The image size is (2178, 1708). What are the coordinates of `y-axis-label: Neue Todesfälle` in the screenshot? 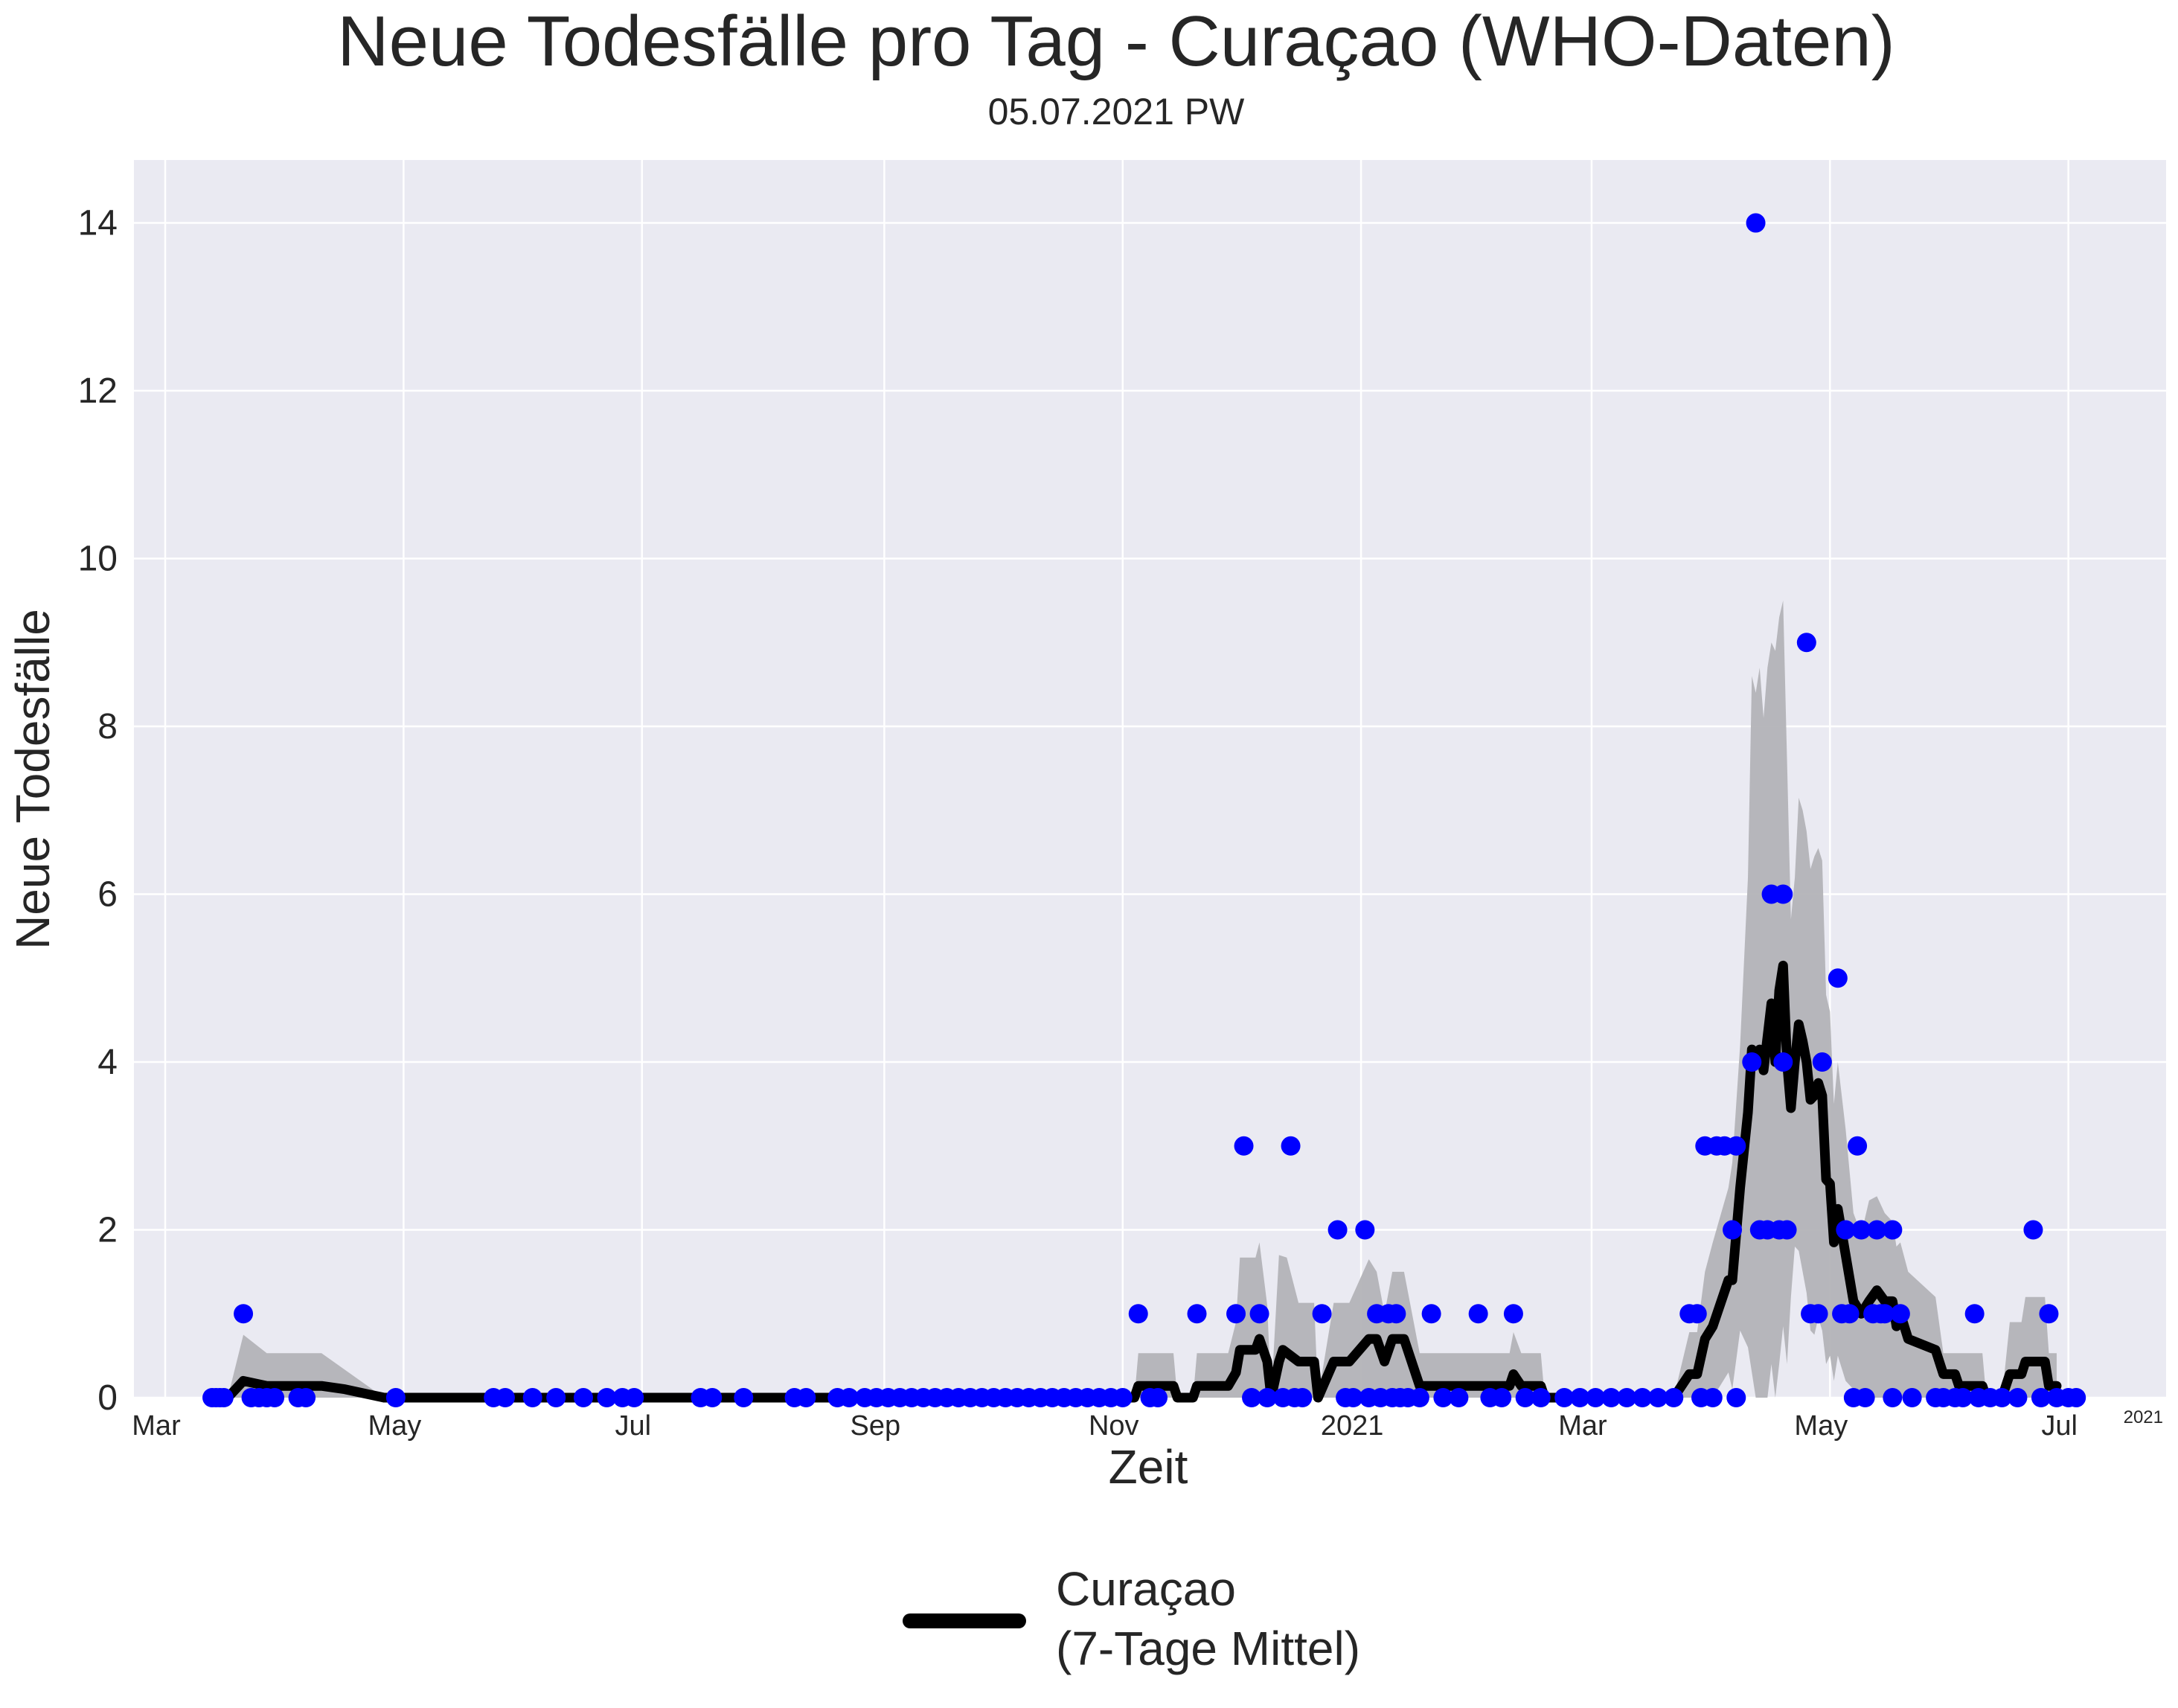 It's located at (33, 780).